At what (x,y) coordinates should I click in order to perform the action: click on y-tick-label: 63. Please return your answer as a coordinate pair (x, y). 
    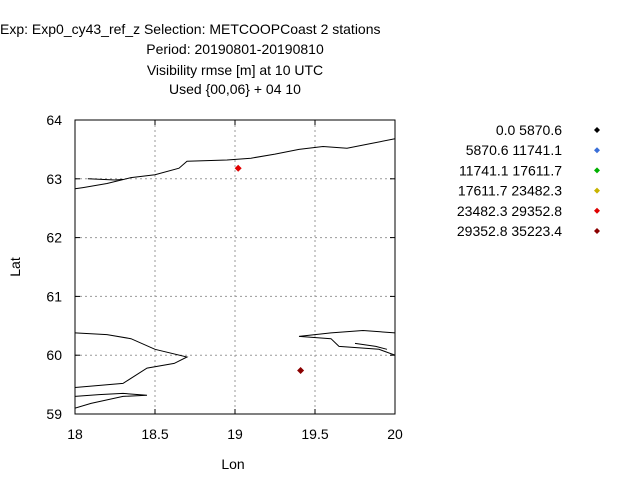
    Looking at the image, I should click on (54, 179).